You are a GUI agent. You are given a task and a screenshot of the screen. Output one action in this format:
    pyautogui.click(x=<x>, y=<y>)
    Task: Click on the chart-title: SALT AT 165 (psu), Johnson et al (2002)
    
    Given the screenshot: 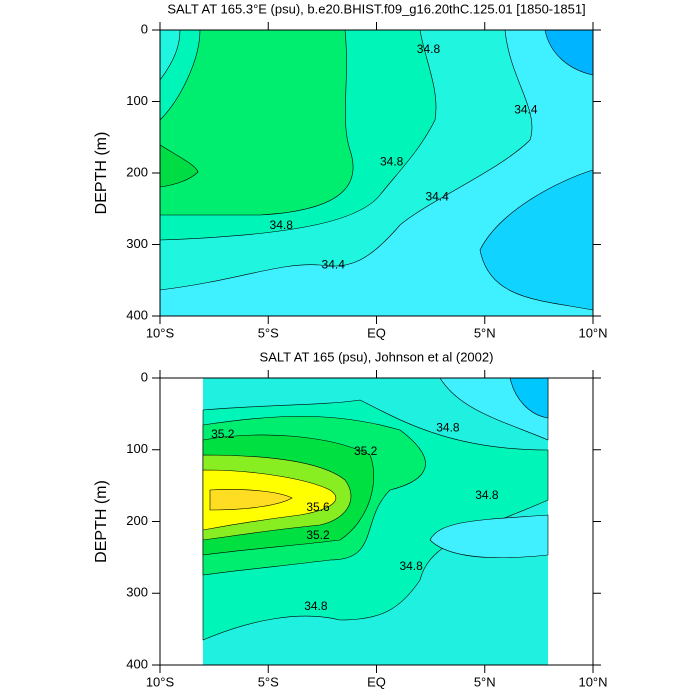 What is the action you would take?
    pyautogui.click(x=377, y=356)
    